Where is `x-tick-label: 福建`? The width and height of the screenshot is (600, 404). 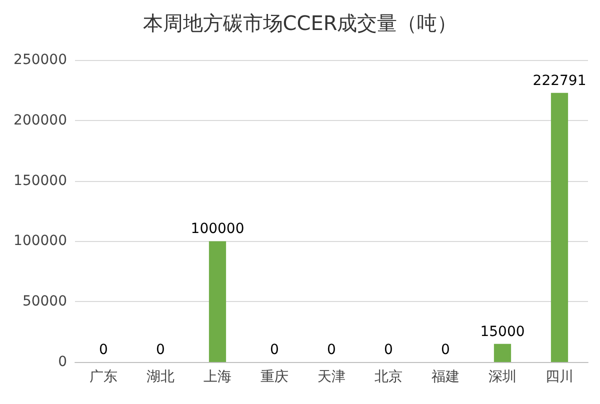
x-tick-label: 福建 is located at coordinates (446, 377).